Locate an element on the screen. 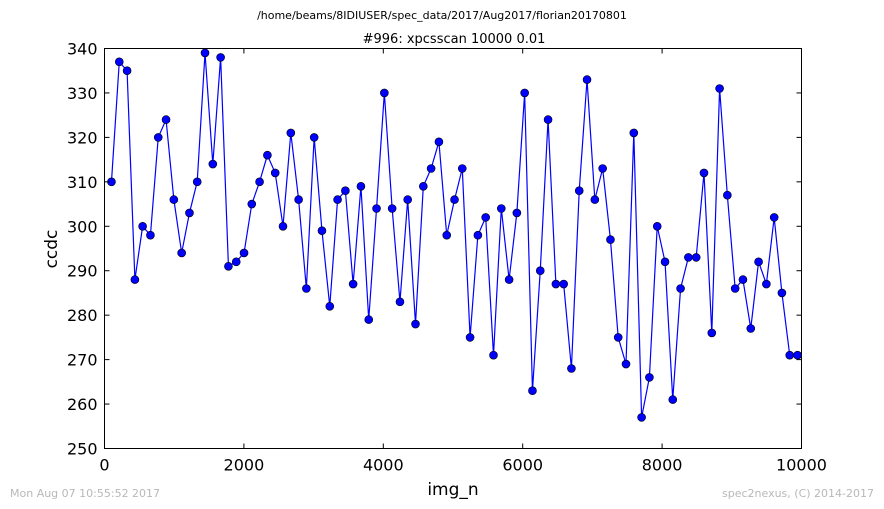  x-tick-label: 10000 is located at coordinates (801, 465).